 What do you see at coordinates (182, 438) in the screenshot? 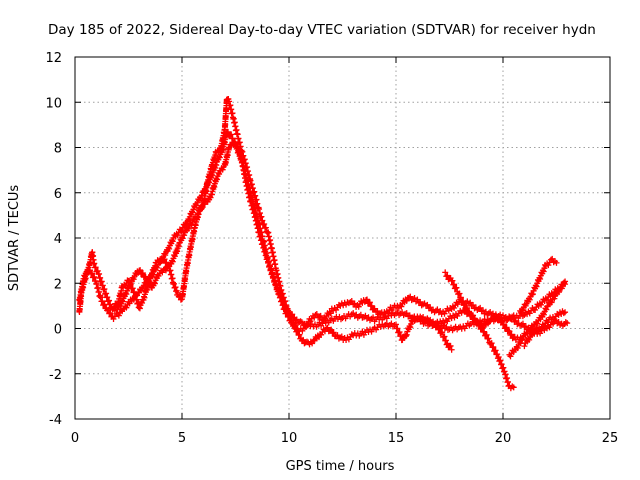
I see `x-tick-label: 5` at bounding box center [182, 438].